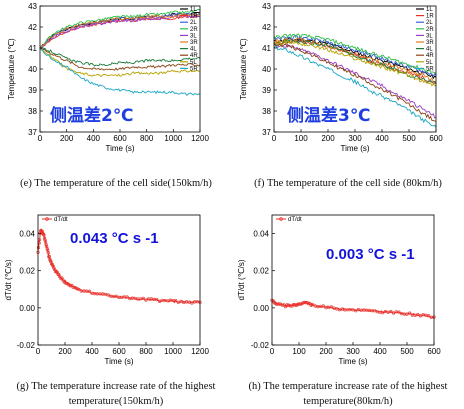 The width and height of the screenshot is (464, 409). I want to click on series-line-2L, so click(120, 30).